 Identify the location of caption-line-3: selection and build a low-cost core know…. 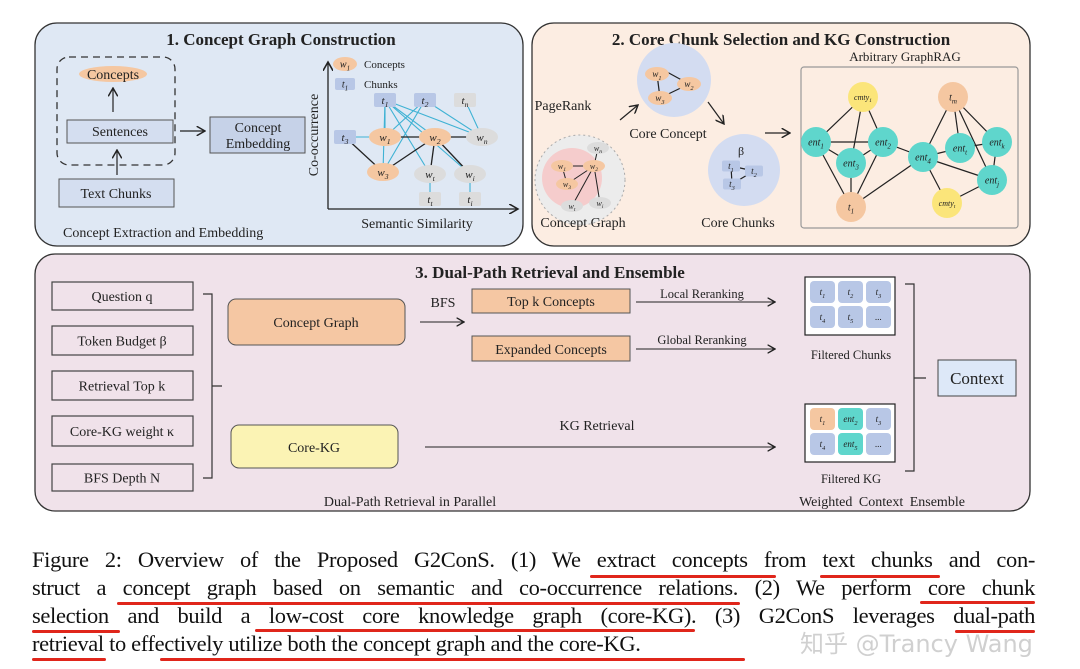
(533, 615).